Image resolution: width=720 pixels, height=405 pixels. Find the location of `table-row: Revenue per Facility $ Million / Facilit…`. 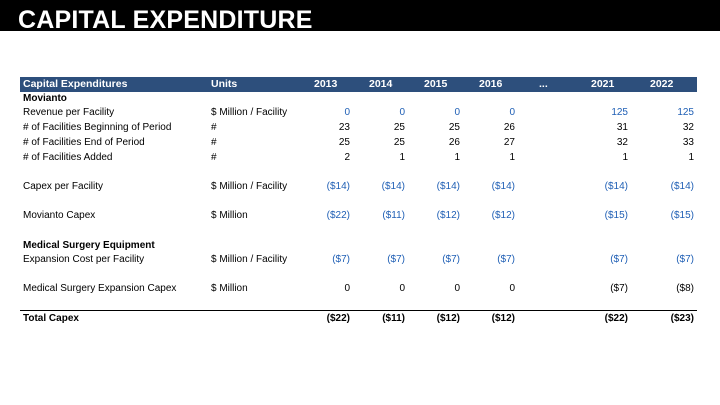

table-row: Revenue per Facility $ Million / Facilit… is located at coordinates (358, 113).